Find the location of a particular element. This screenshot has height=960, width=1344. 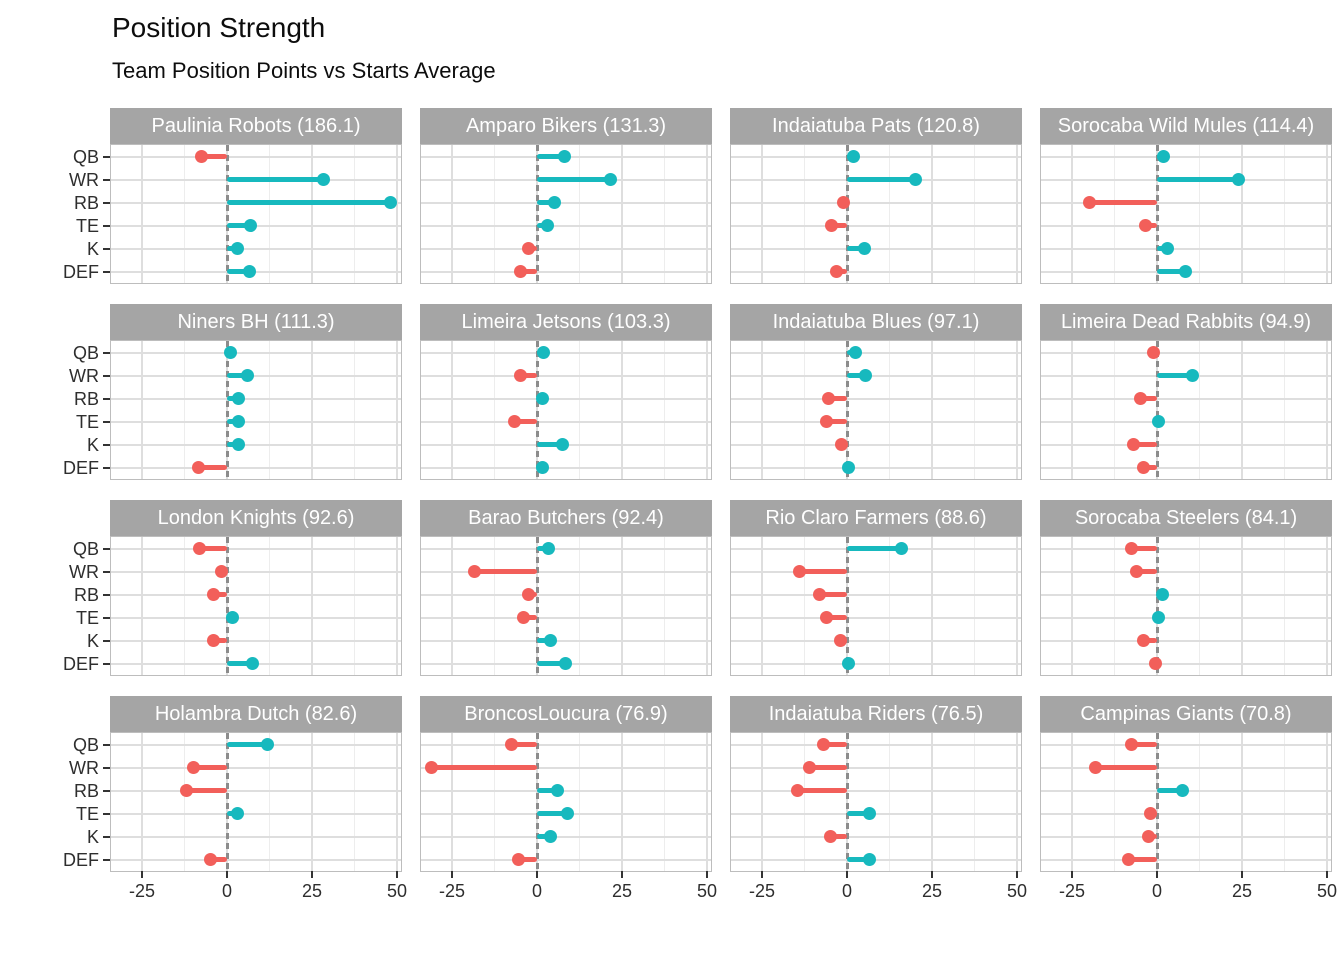

facet-paulinia-robots: Paulinia Robots (186.1) QB WR RB TE K DEF is located at coordinates (232, 196).